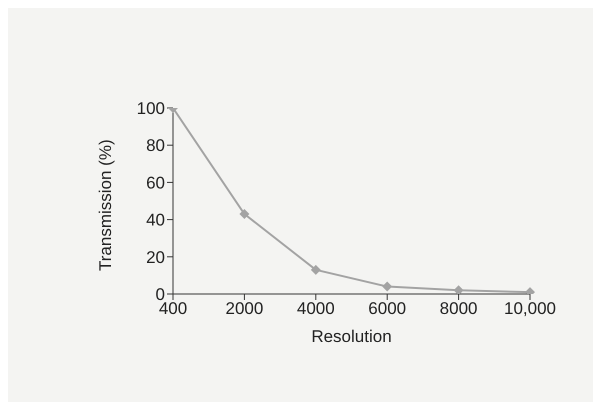 The height and width of the screenshot is (410, 601). Describe the element at coordinates (387, 308) in the screenshot. I see `x-tick-label: 6000` at that location.